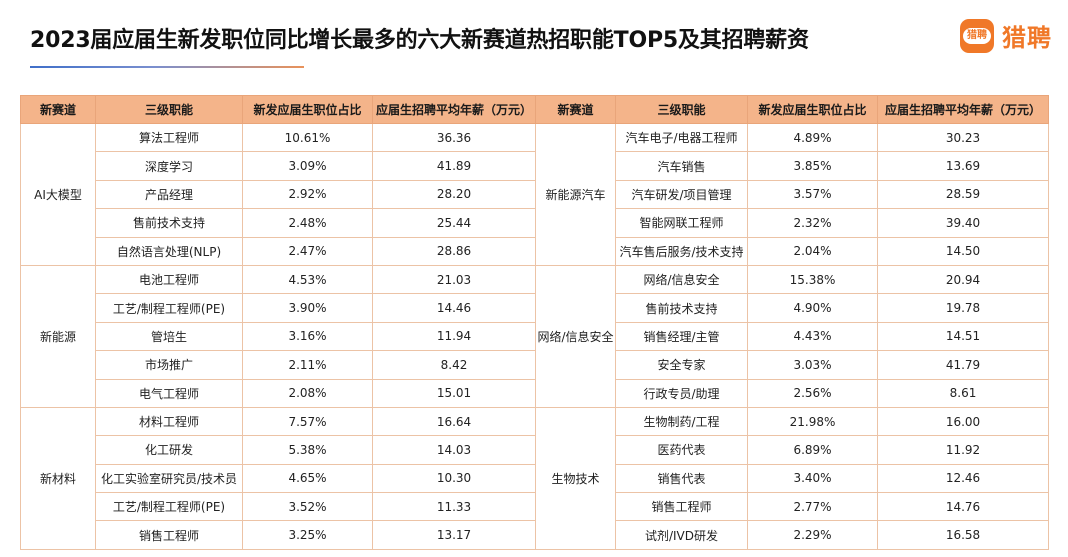 Image resolution: width=1068 pixels, height=557 pixels. Describe the element at coordinates (813, 194) in the screenshot. I see `share-cell: 3.57%` at that location.